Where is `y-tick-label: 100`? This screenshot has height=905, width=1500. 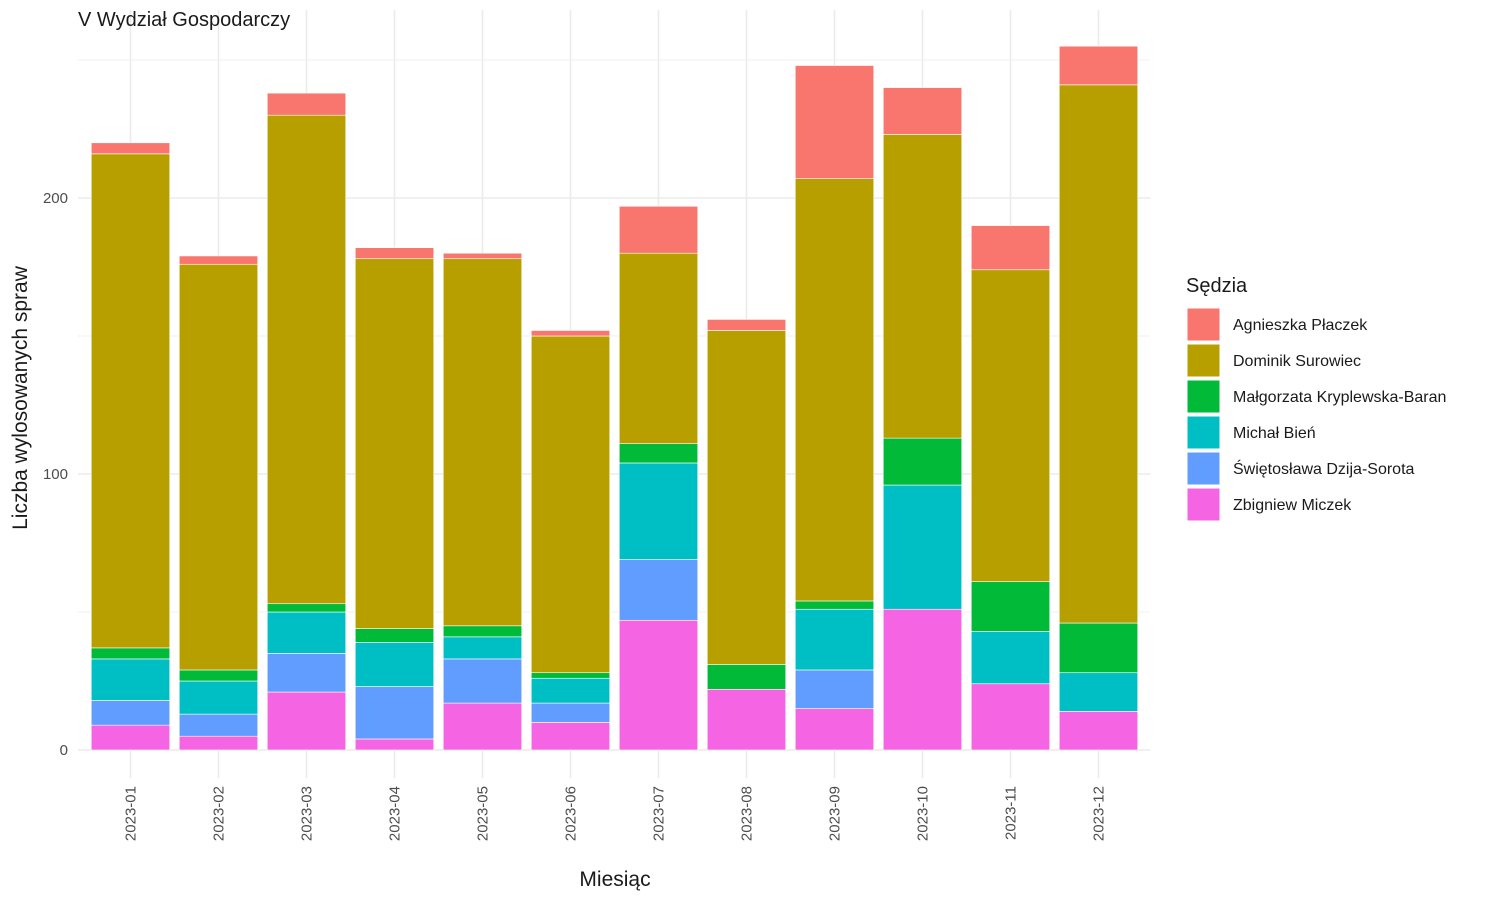 y-tick-label: 100 is located at coordinates (55, 474).